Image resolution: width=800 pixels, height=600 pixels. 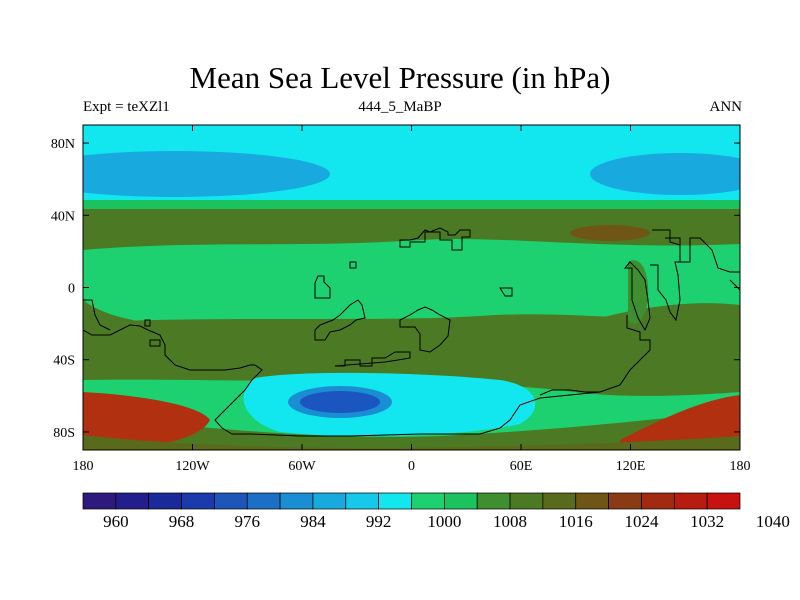 I want to click on band-polar-high-west, so click(x=146, y=421).